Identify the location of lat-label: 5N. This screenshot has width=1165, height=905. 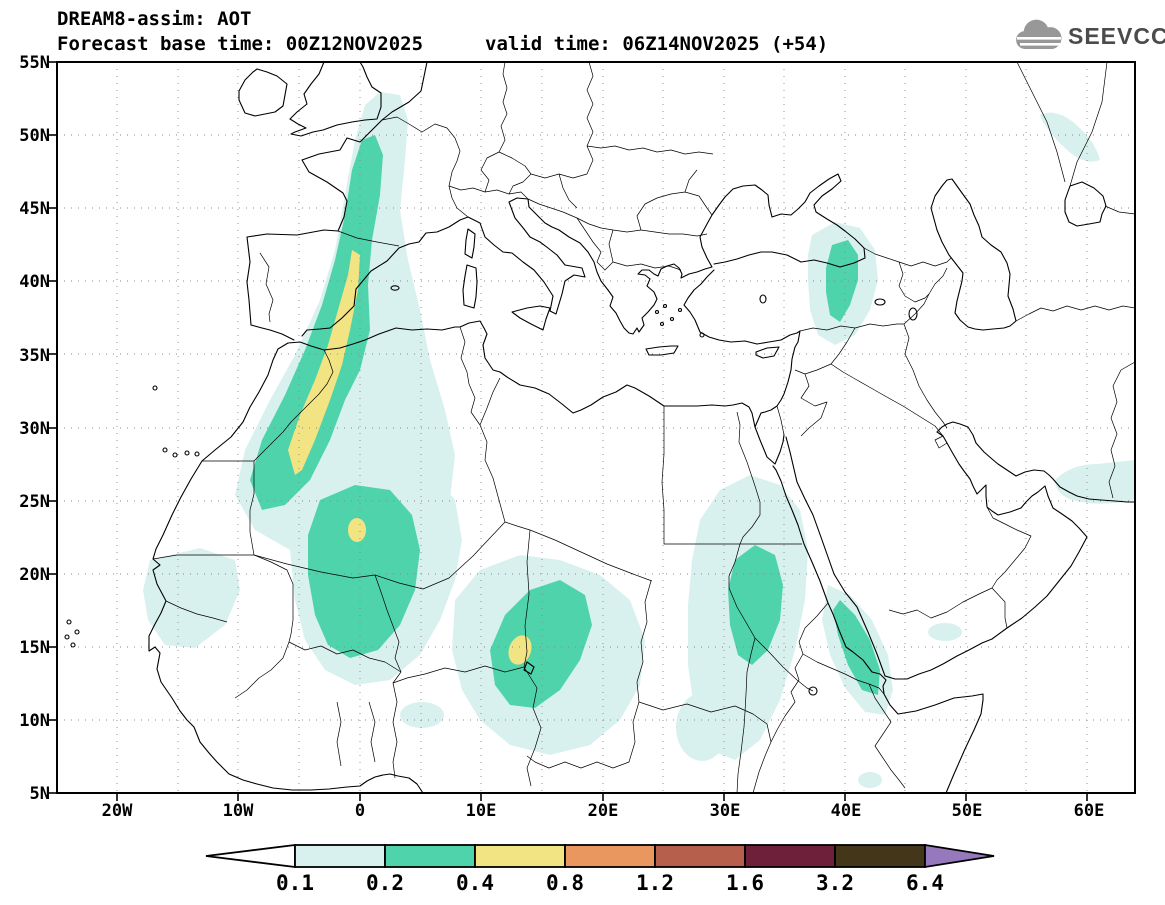
(39, 794).